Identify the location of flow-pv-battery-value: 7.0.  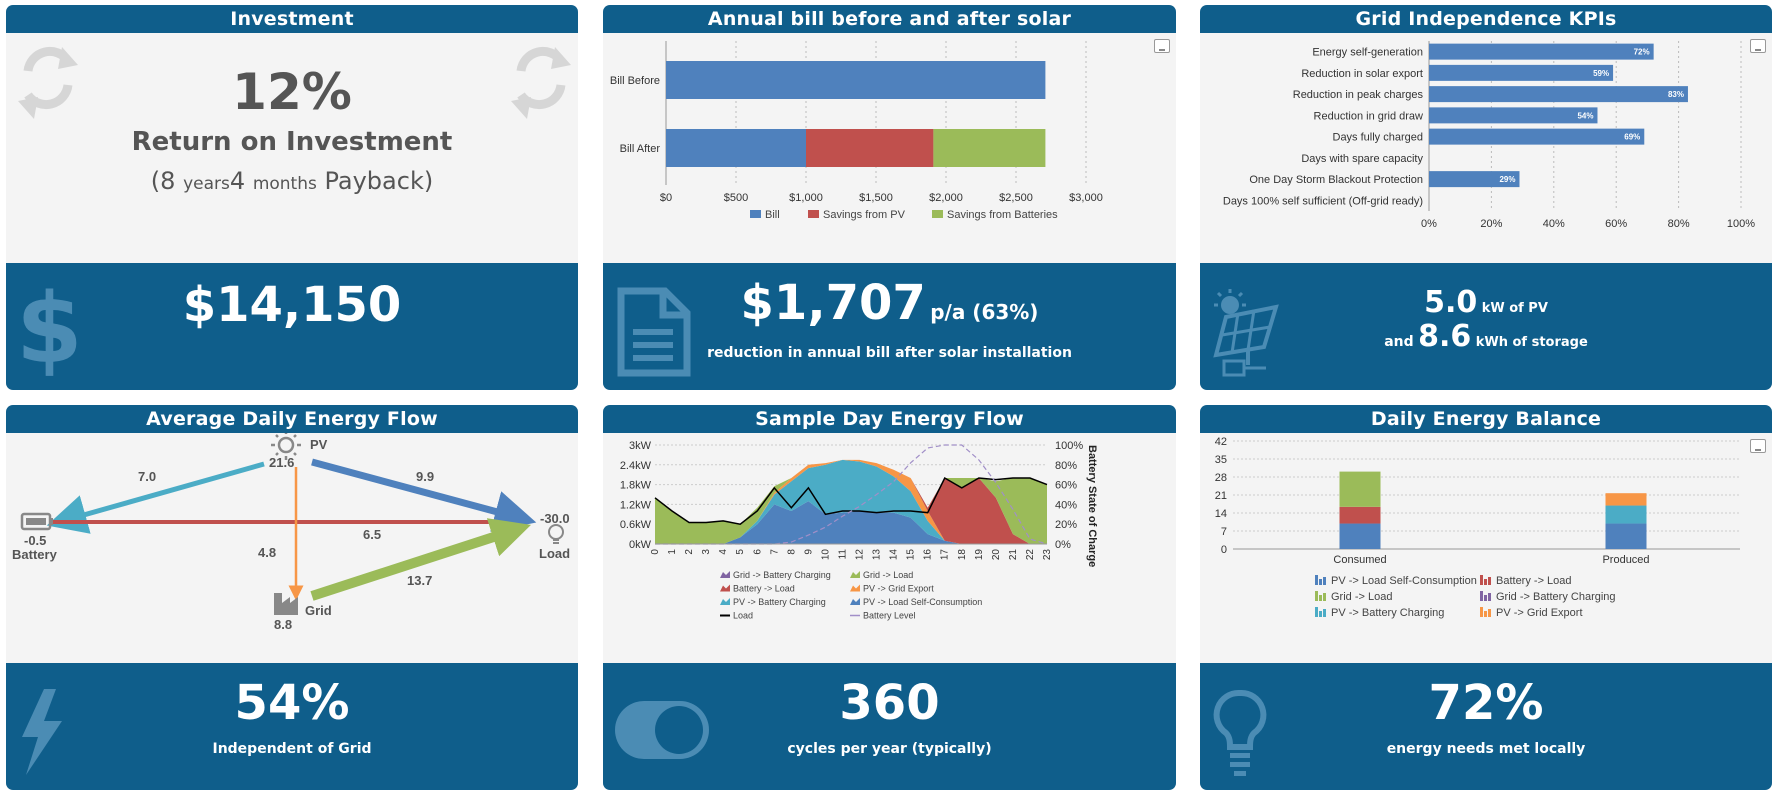
(147, 476).